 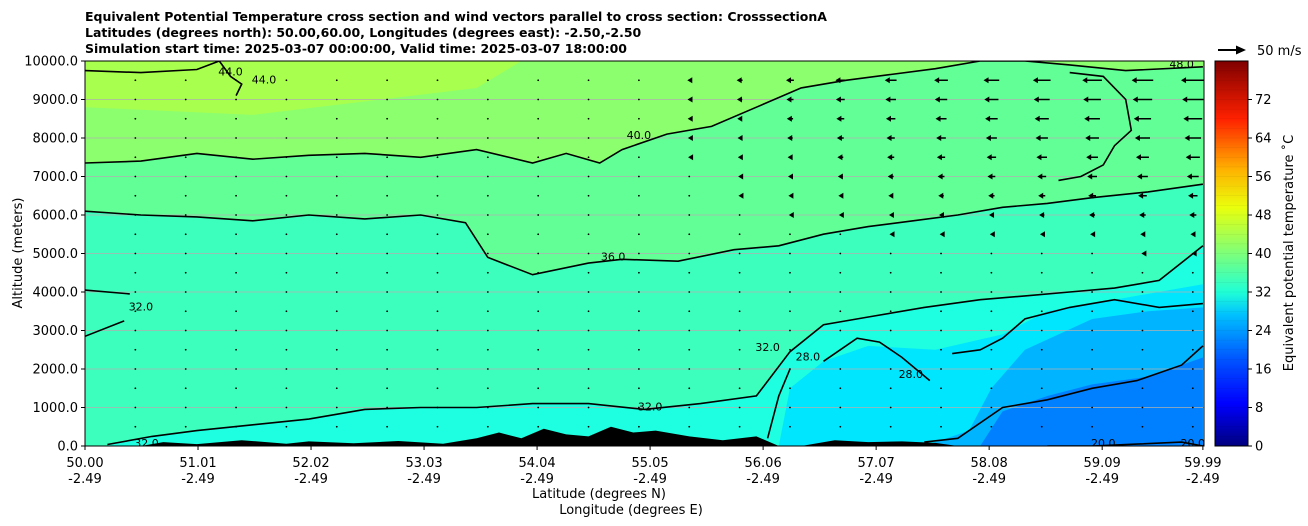 I want to click on x-tick-label-lon-1: -2.49, so click(x=198, y=479).